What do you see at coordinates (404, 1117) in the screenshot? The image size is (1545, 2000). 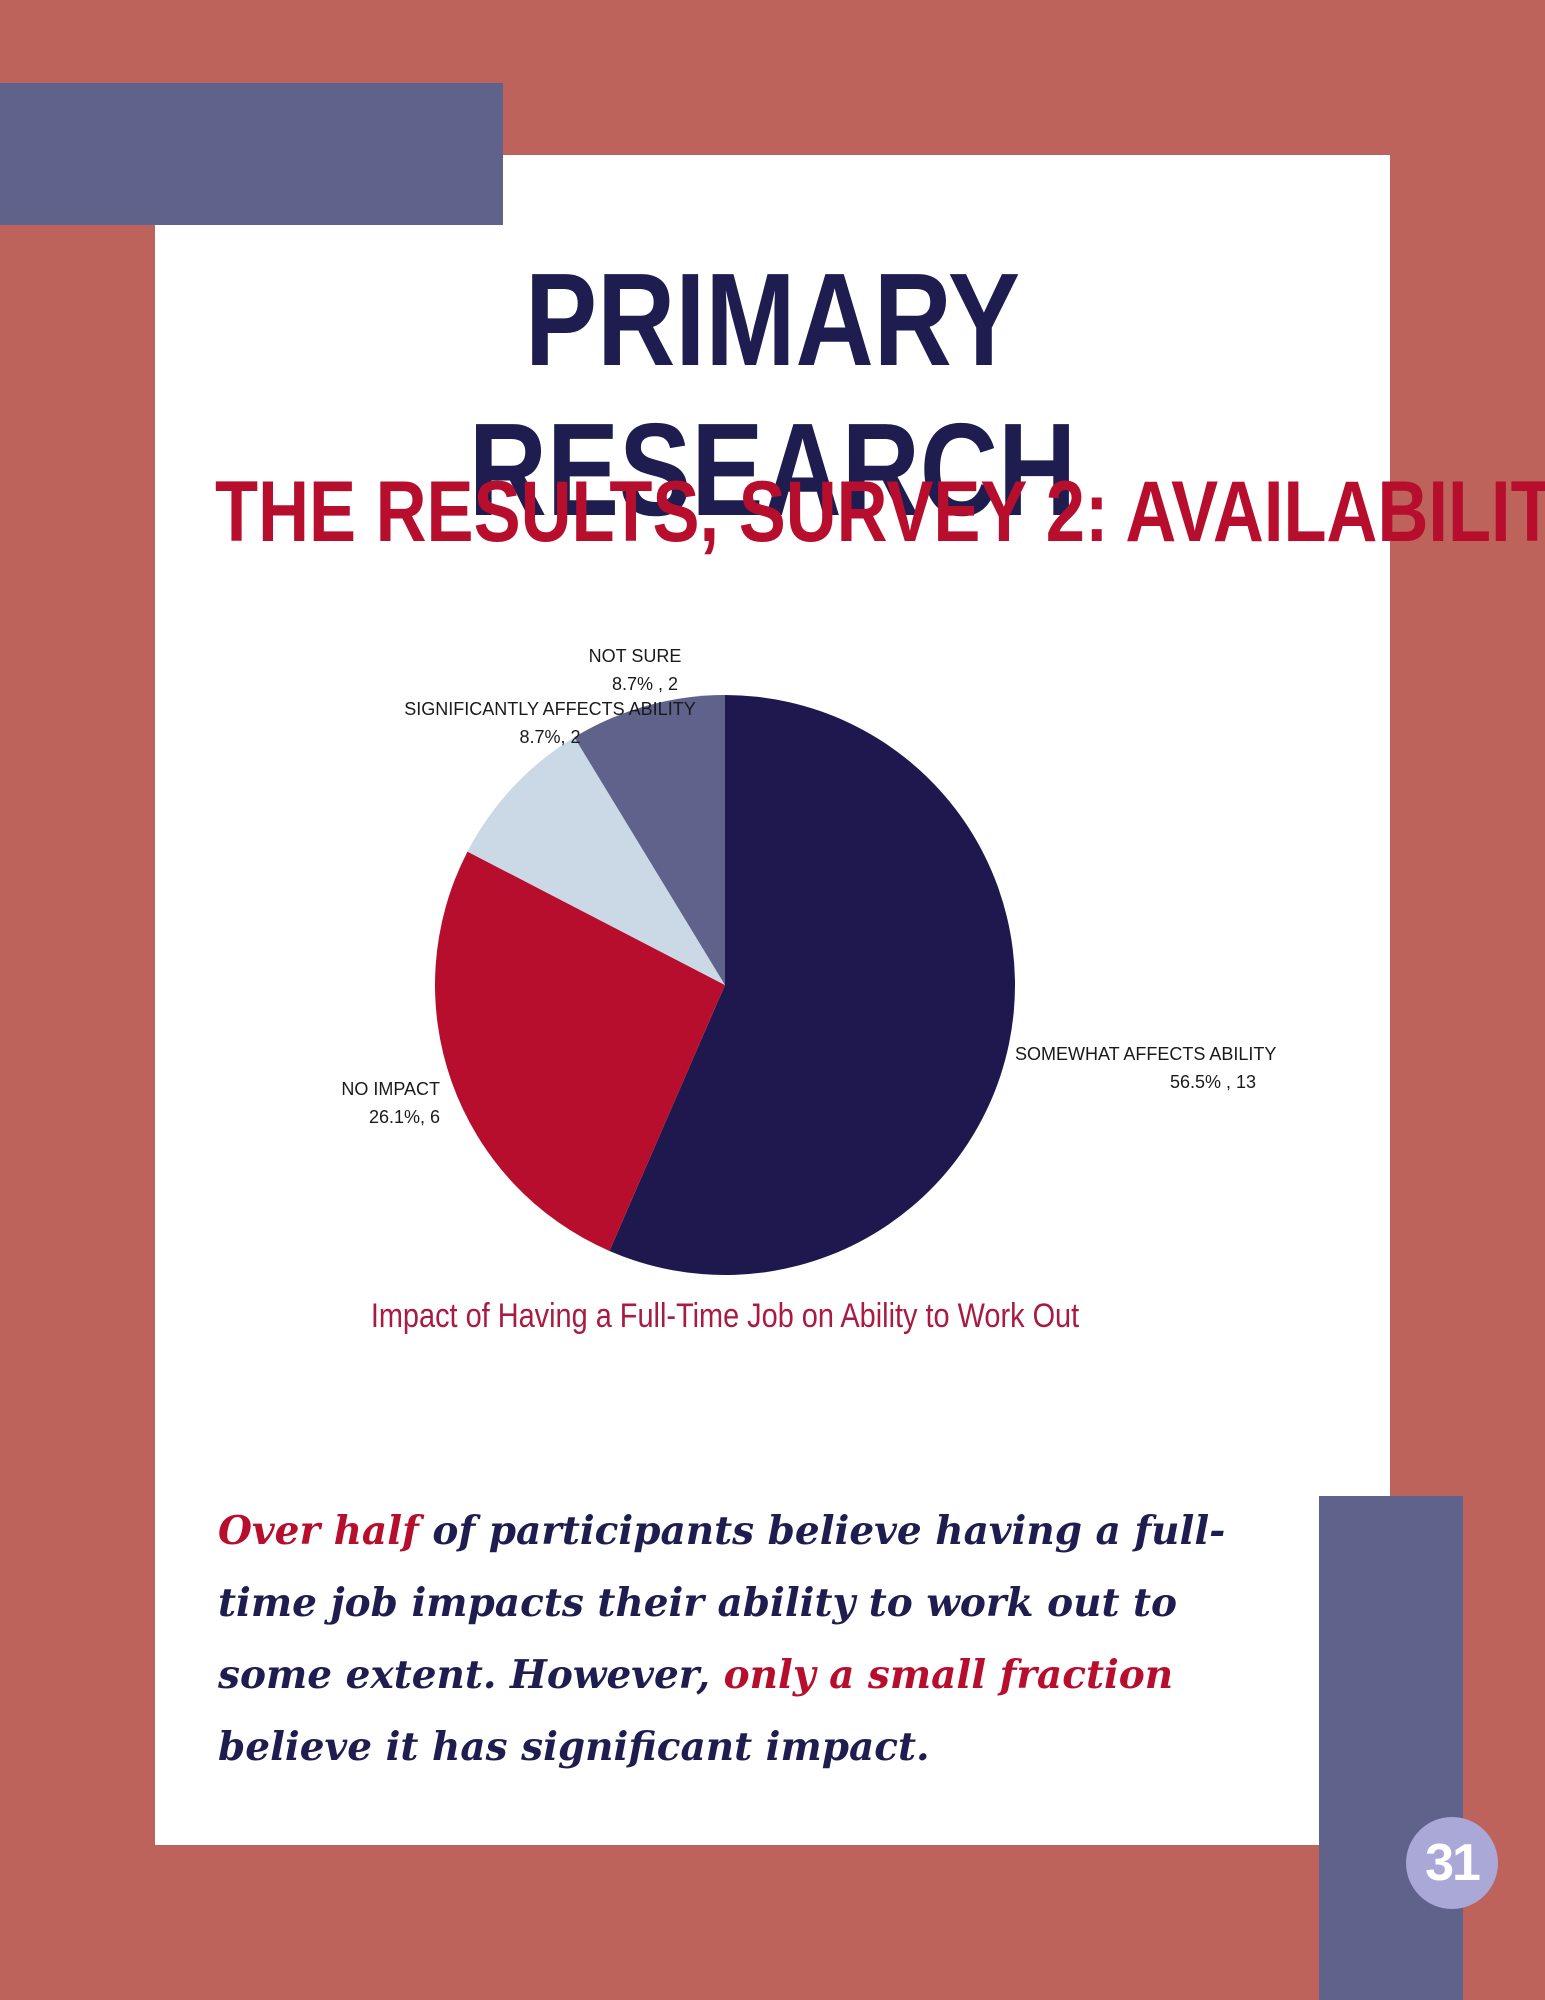 I see `slice-value-label: 26.1%, 6` at bounding box center [404, 1117].